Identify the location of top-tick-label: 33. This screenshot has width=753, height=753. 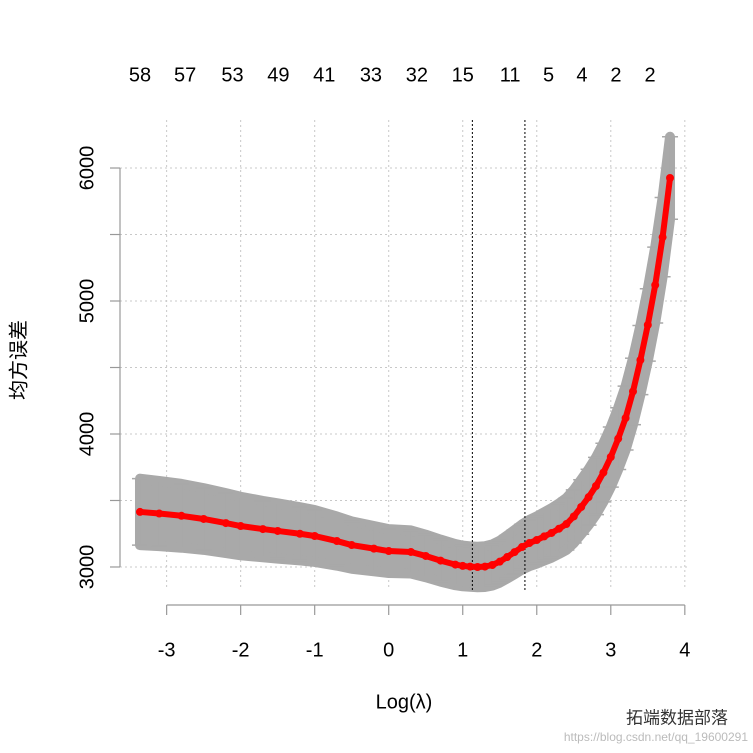
(371, 75).